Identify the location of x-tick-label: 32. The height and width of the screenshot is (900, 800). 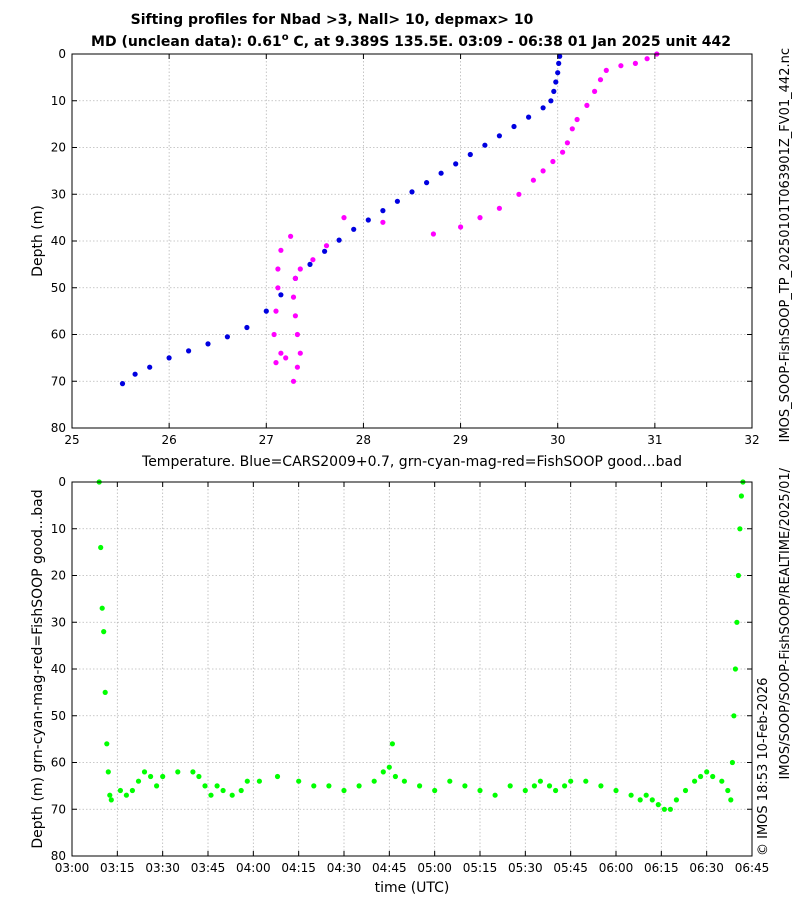
(751, 440).